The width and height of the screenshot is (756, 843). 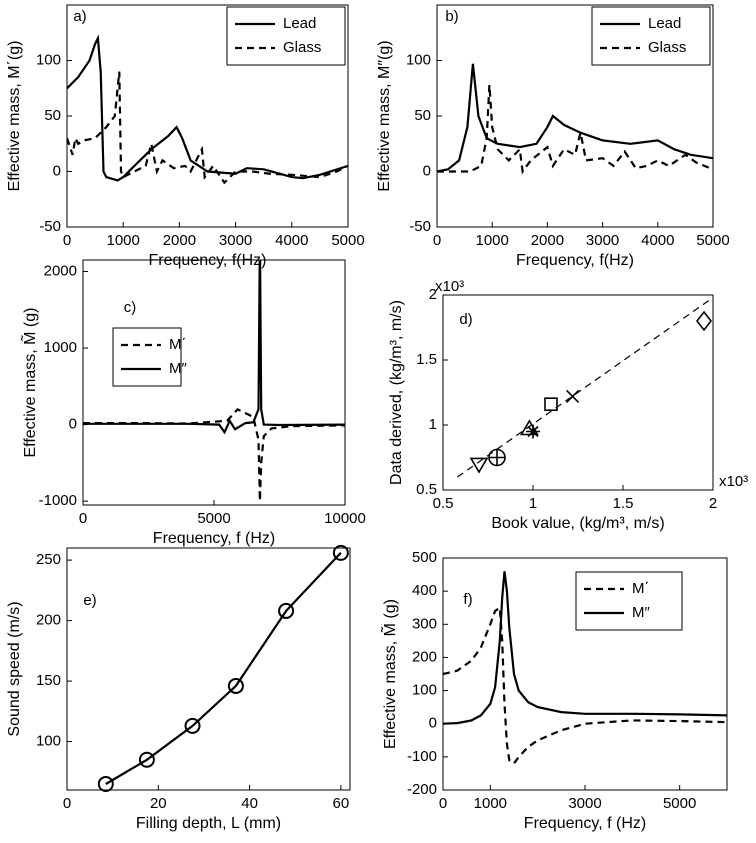 I want to click on y-tick-label: -50, so click(x=420, y=226).